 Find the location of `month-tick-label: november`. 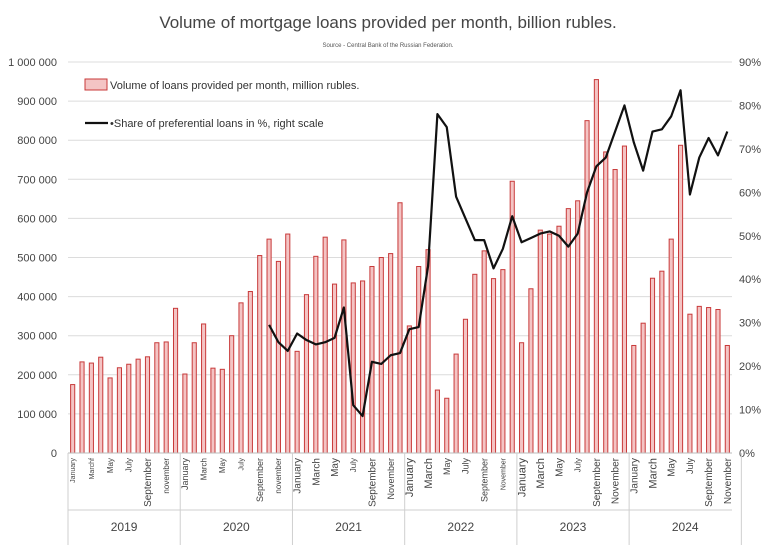

month-tick-label: november is located at coordinates (278, 476).